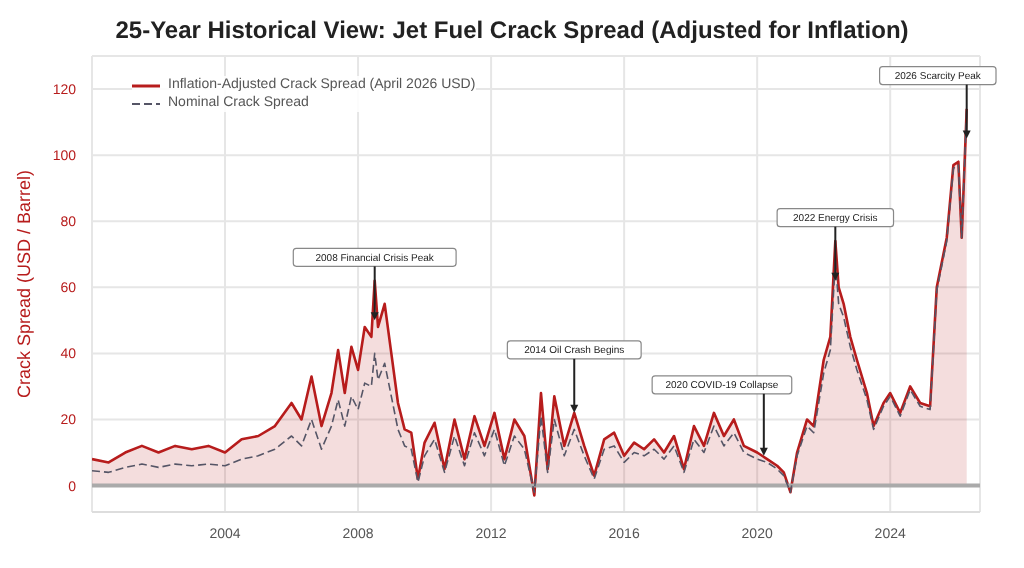 This screenshot has width=1024, height=568. Describe the element at coordinates (512, 32) in the screenshot. I see `chart-title: 25-Year Historical View: Jet Fuel Crack Spread (Adjusted for Inflation)` at that location.